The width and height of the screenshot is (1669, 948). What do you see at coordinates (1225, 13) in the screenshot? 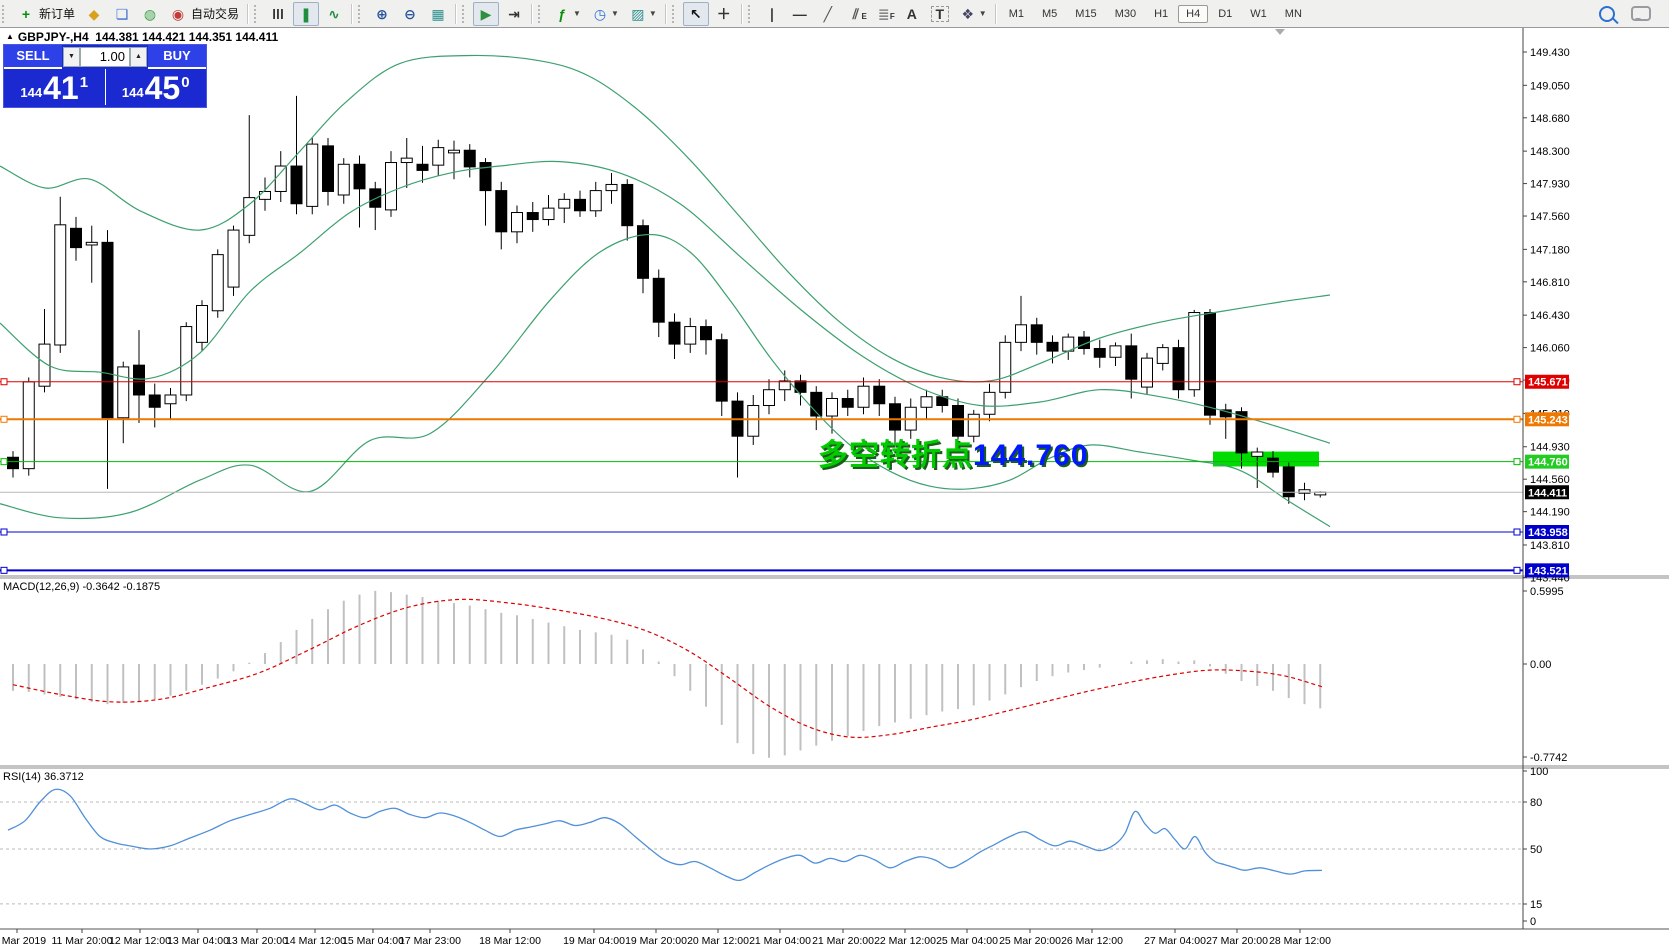
I see `timeframe-d1-button: D1` at bounding box center [1225, 13].